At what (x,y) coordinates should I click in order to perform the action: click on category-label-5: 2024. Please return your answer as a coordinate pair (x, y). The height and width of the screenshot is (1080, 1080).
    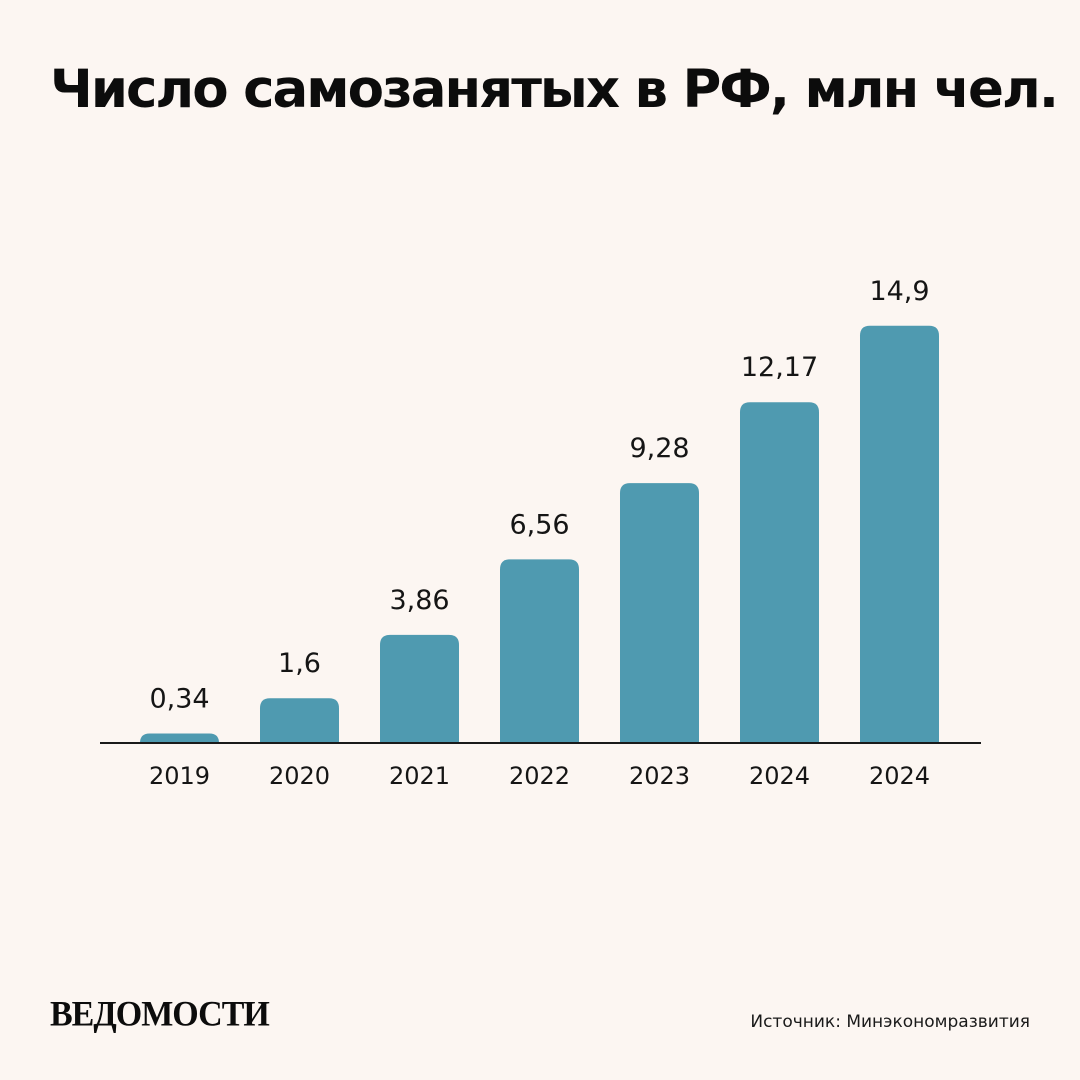
    Looking at the image, I should click on (779, 776).